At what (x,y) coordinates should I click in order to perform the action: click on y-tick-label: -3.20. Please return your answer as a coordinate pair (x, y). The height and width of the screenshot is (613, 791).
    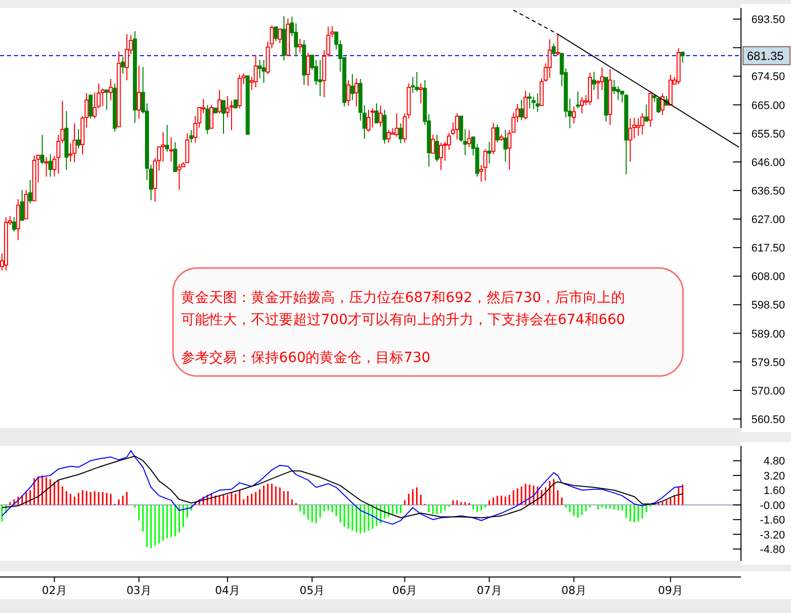
    Looking at the image, I should click on (772, 535).